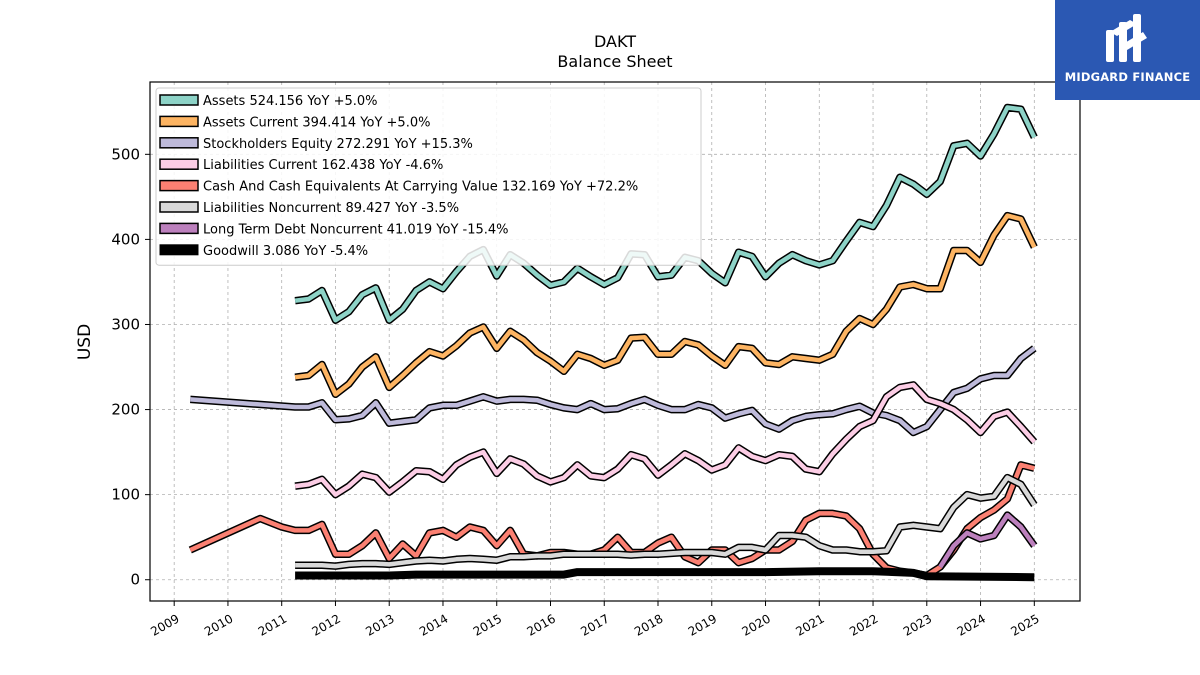  I want to click on y-axis-label: USD, so click(85, 342).